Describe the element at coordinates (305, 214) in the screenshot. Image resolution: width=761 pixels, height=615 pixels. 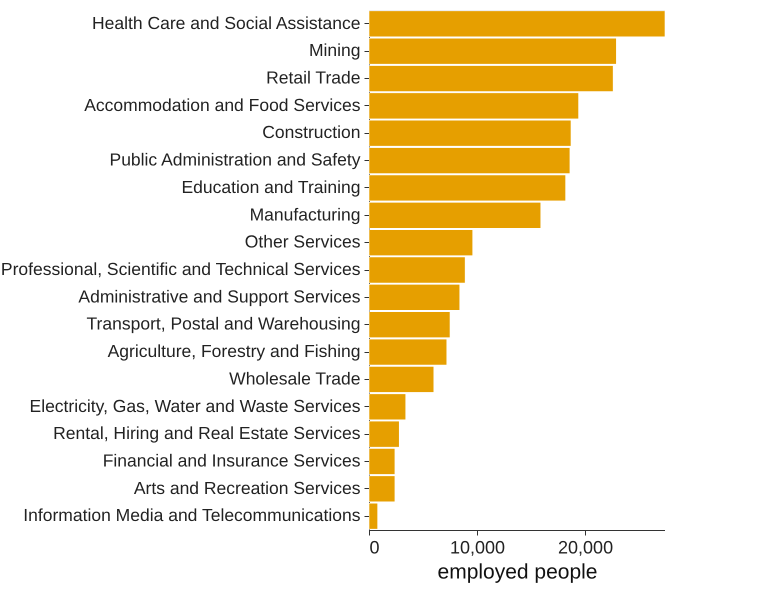
I see `y-tick-label: Manufacturing` at that location.